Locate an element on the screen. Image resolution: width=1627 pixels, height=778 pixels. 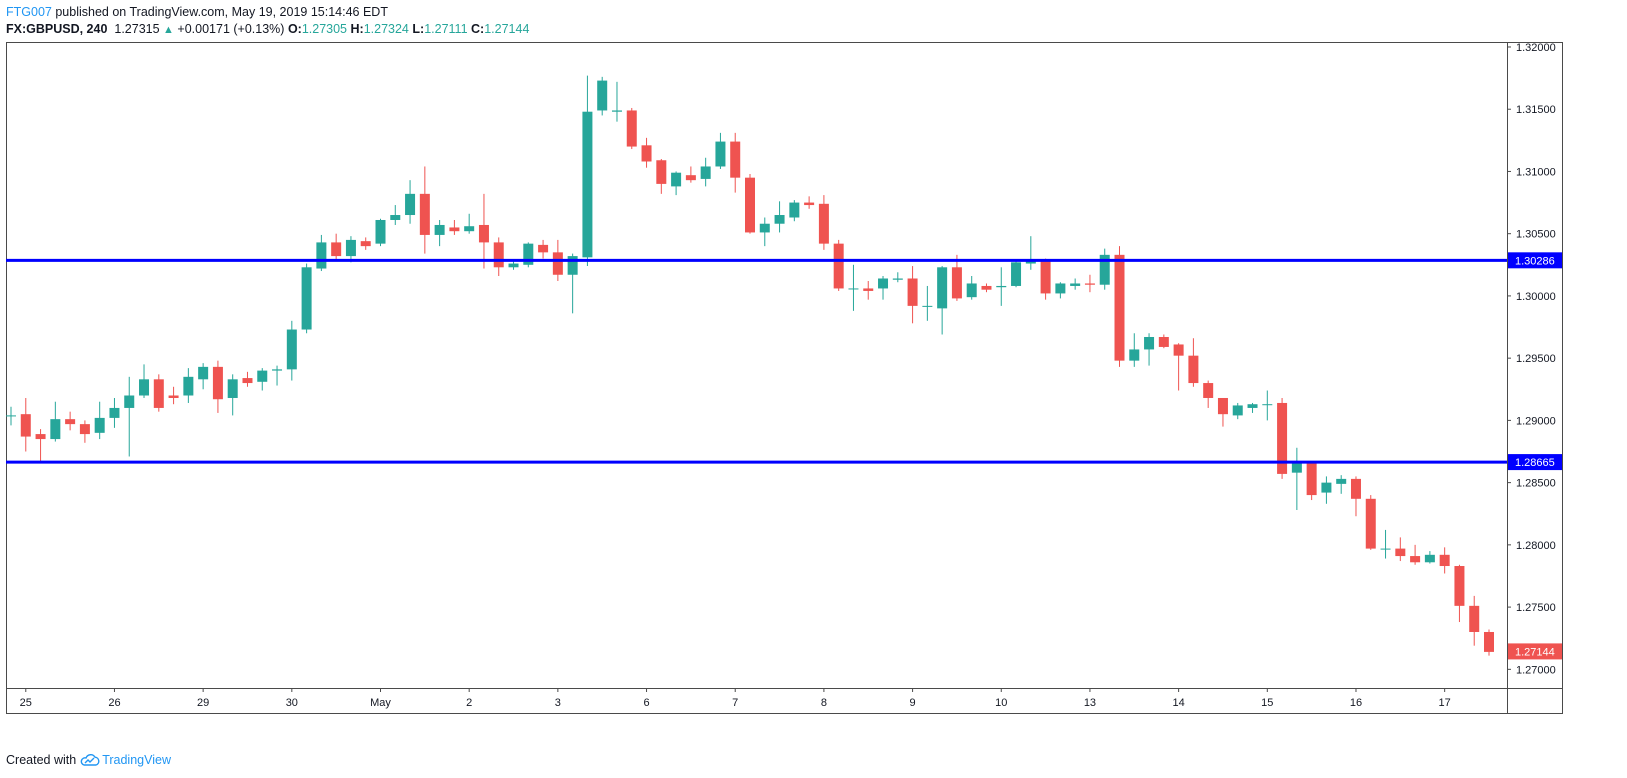
price-tick-label: 1.30500 is located at coordinates (1536, 235).